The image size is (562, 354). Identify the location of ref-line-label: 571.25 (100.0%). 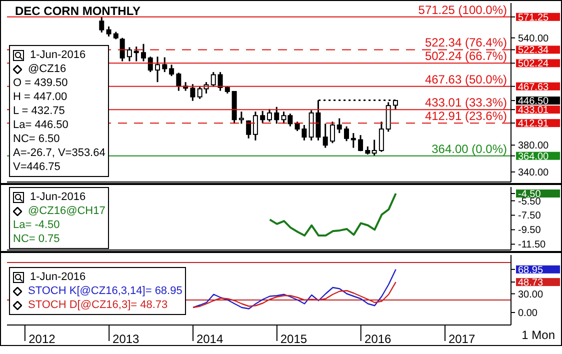
(462, 9).